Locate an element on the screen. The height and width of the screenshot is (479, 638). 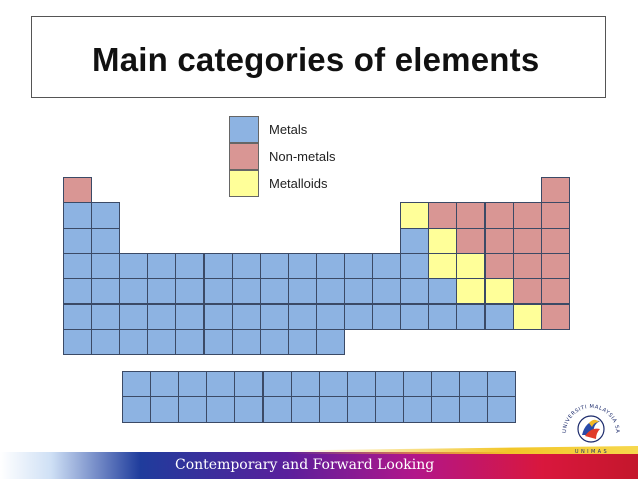
legend-swatch-non-metals is located at coordinates (244, 156).